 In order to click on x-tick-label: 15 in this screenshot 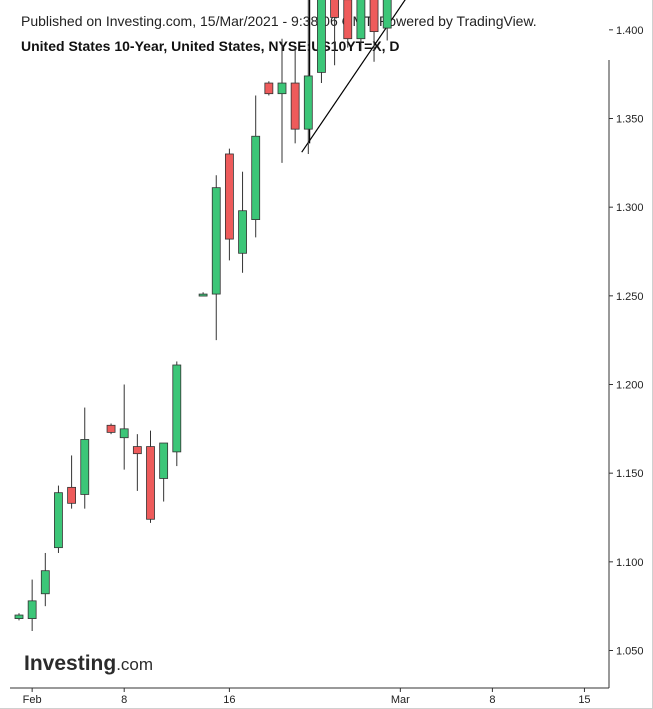, I will do `click(584, 700)`.